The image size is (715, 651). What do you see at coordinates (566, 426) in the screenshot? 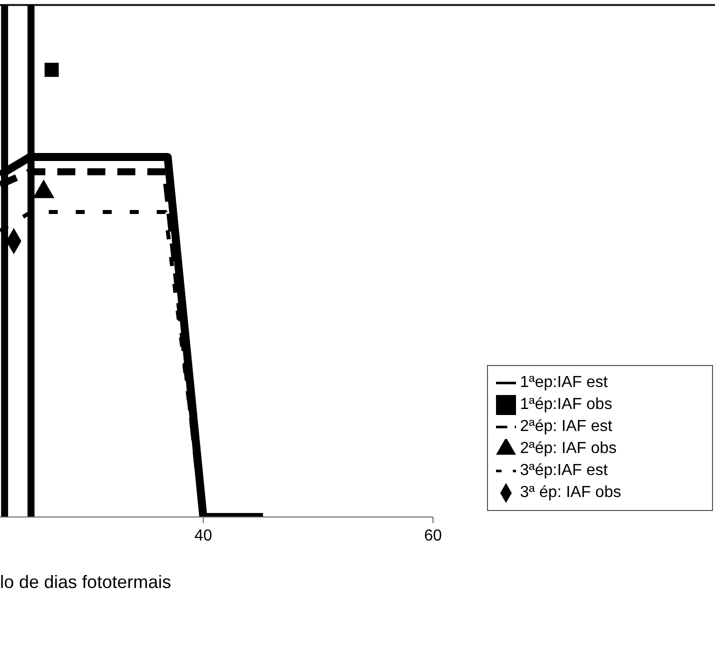
I see `legend-label: 2ªép: IAF est` at bounding box center [566, 426].